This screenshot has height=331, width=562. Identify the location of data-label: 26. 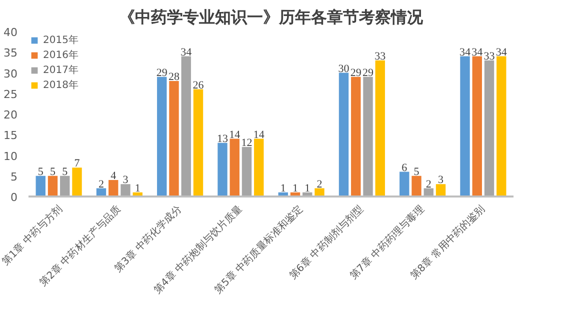
(198, 85).